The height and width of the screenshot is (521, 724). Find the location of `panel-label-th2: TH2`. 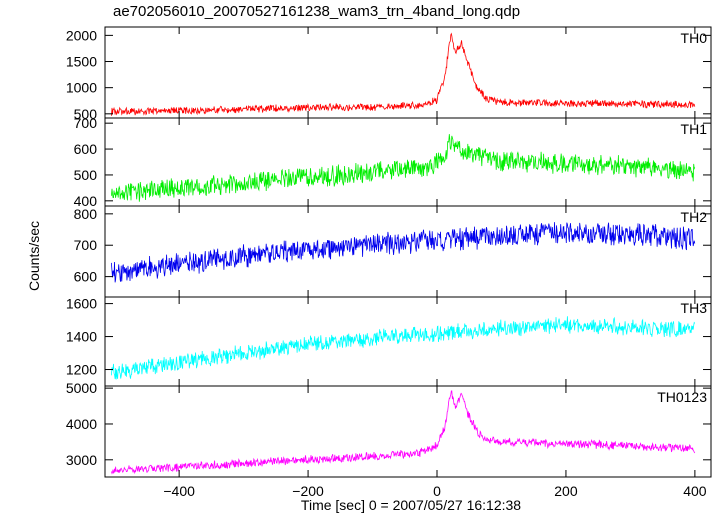

panel-label-th2: TH2 is located at coordinates (694, 217).